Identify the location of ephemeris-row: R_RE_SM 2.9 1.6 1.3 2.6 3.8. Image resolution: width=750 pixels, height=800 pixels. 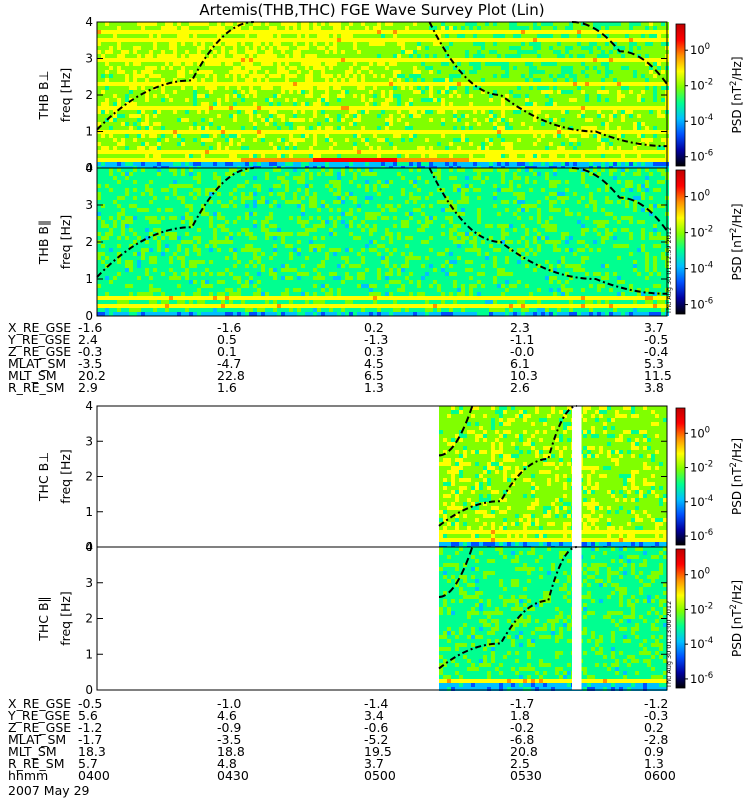
(375, 387).